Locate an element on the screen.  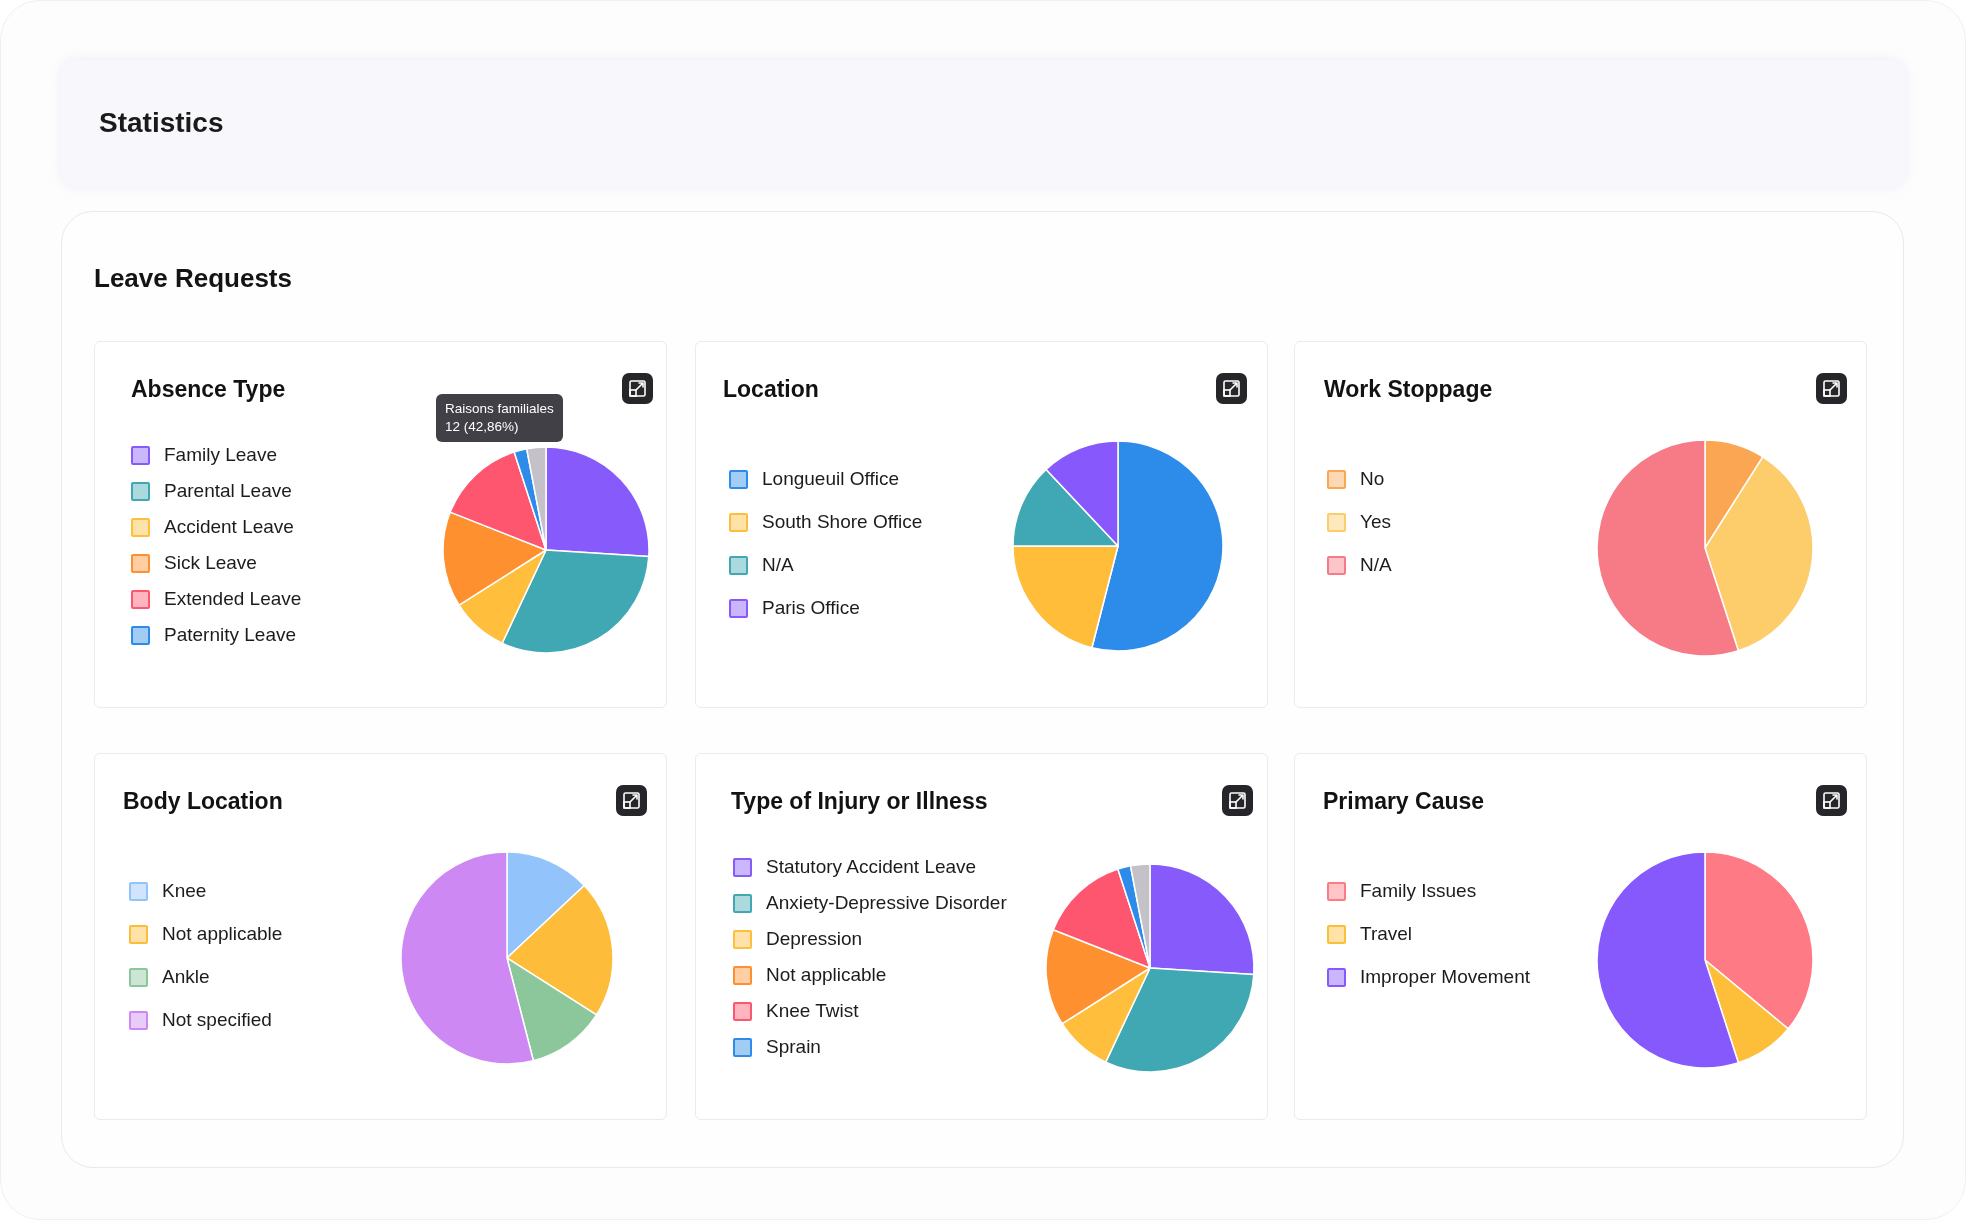
legend-label: Statutory Accident Leave is located at coordinates (871, 867).